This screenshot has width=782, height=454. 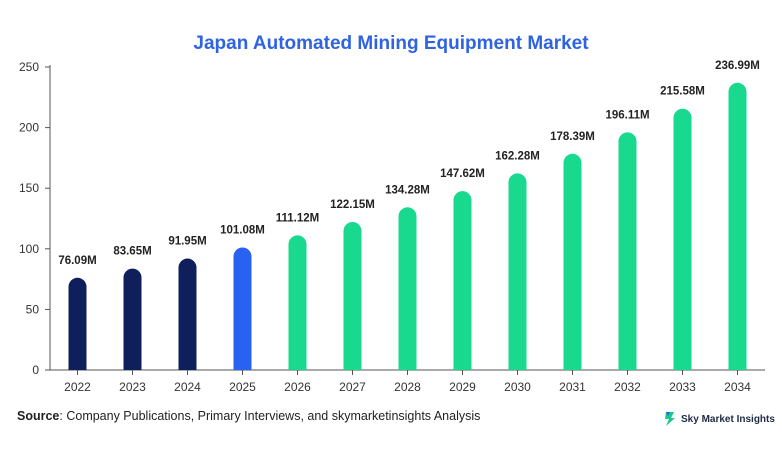 What do you see at coordinates (77, 387) in the screenshot?
I see `x-tick-label: 2022` at bounding box center [77, 387].